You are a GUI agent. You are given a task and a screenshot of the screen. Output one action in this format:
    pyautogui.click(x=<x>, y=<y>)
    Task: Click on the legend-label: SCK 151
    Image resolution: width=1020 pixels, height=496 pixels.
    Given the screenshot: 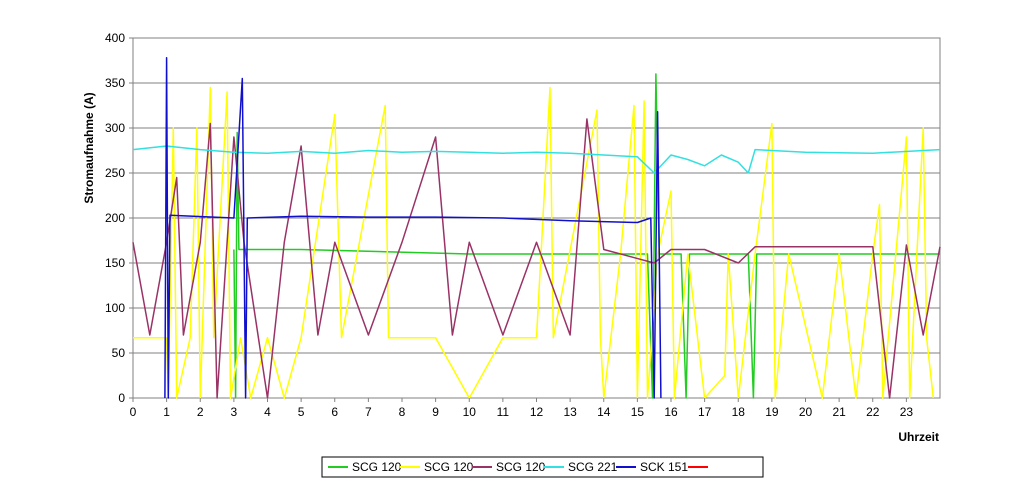 What is the action you would take?
    pyautogui.click(x=664, y=467)
    